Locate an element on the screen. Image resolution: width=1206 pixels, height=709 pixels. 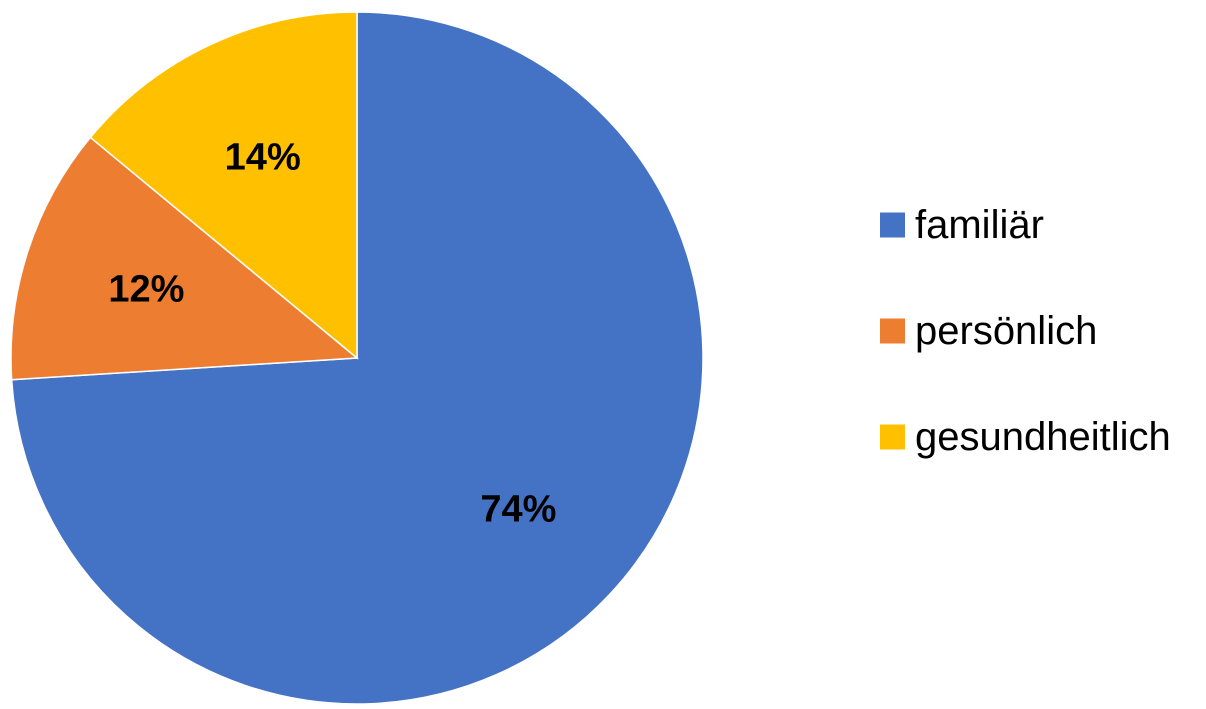
legend-item-personlich: persönlich is located at coordinates (988, 331).